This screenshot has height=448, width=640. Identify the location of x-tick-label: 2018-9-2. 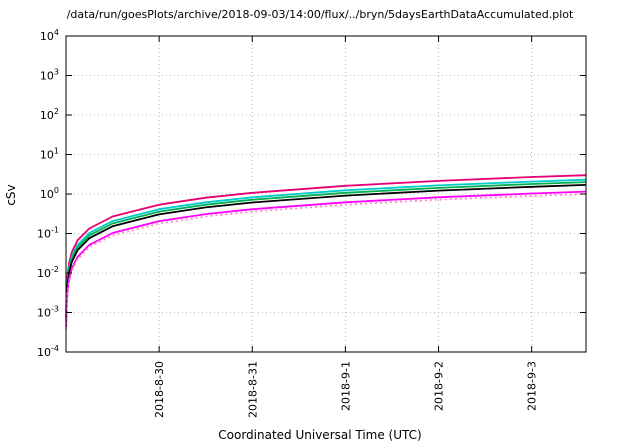
(439, 386).